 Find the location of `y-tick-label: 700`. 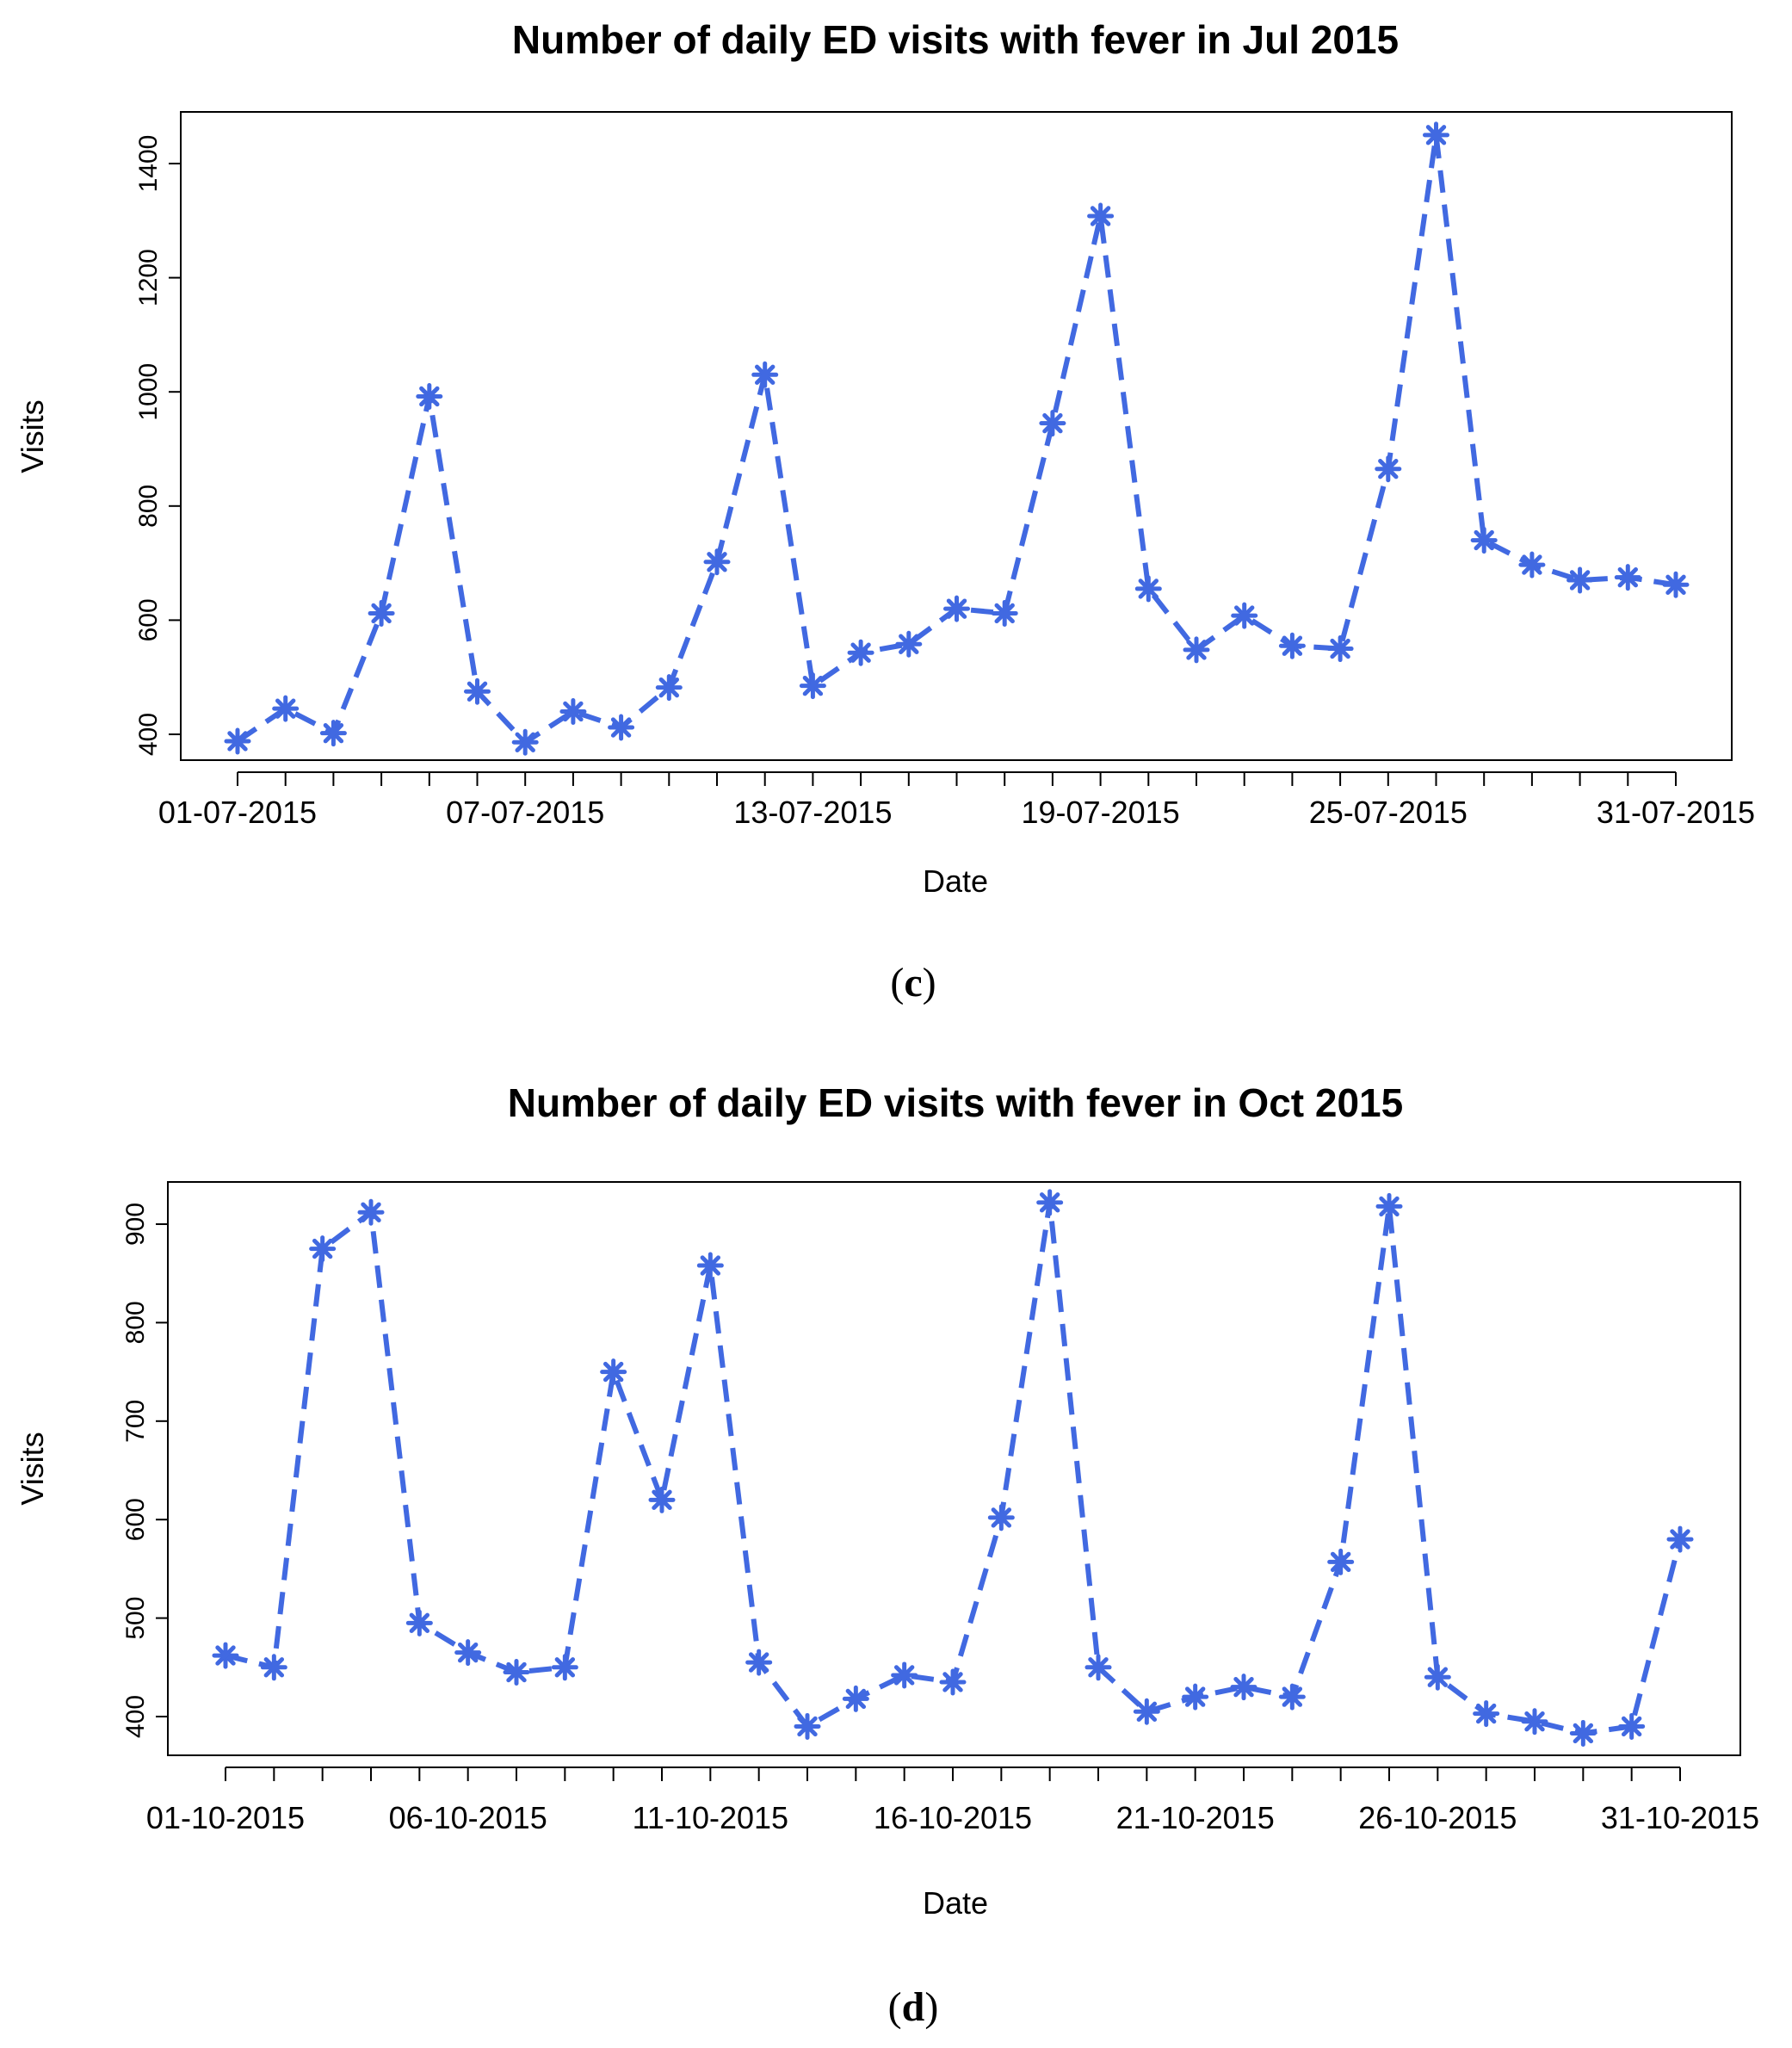

y-tick-label: 700 is located at coordinates (135, 1421).